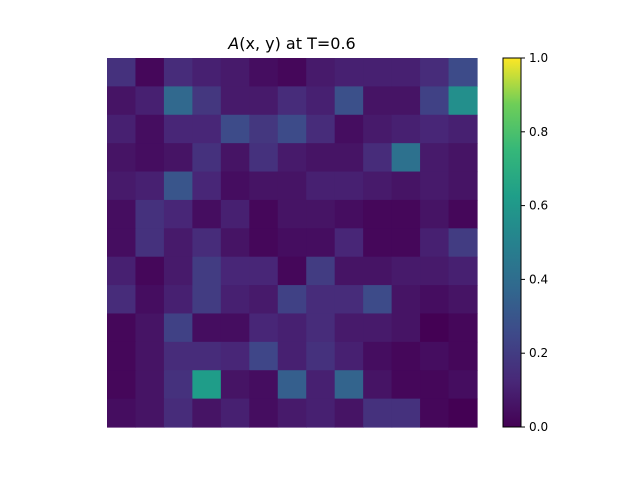 The height and width of the screenshot is (480, 640). Describe the element at coordinates (538, 353) in the screenshot. I see `colorbar-tick-label: 0.2` at that location.